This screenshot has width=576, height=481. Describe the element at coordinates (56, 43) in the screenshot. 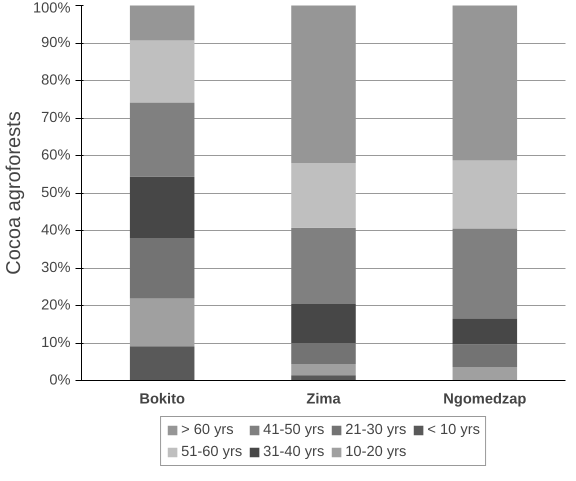

I see `y-tick-label: 90%` at that location.